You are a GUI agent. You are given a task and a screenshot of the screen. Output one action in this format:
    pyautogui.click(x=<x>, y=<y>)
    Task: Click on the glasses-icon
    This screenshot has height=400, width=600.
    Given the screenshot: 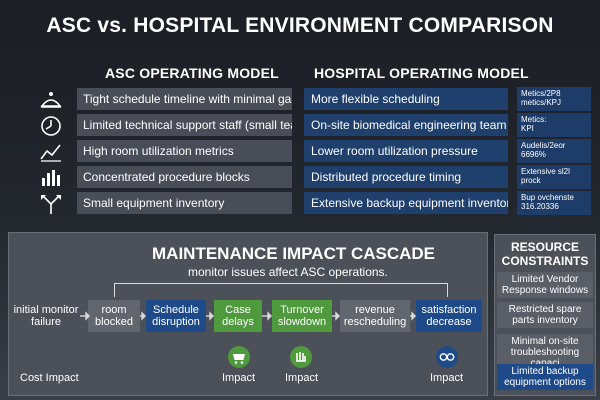 What is the action you would take?
    pyautogui.click(x=447, y=357)
    